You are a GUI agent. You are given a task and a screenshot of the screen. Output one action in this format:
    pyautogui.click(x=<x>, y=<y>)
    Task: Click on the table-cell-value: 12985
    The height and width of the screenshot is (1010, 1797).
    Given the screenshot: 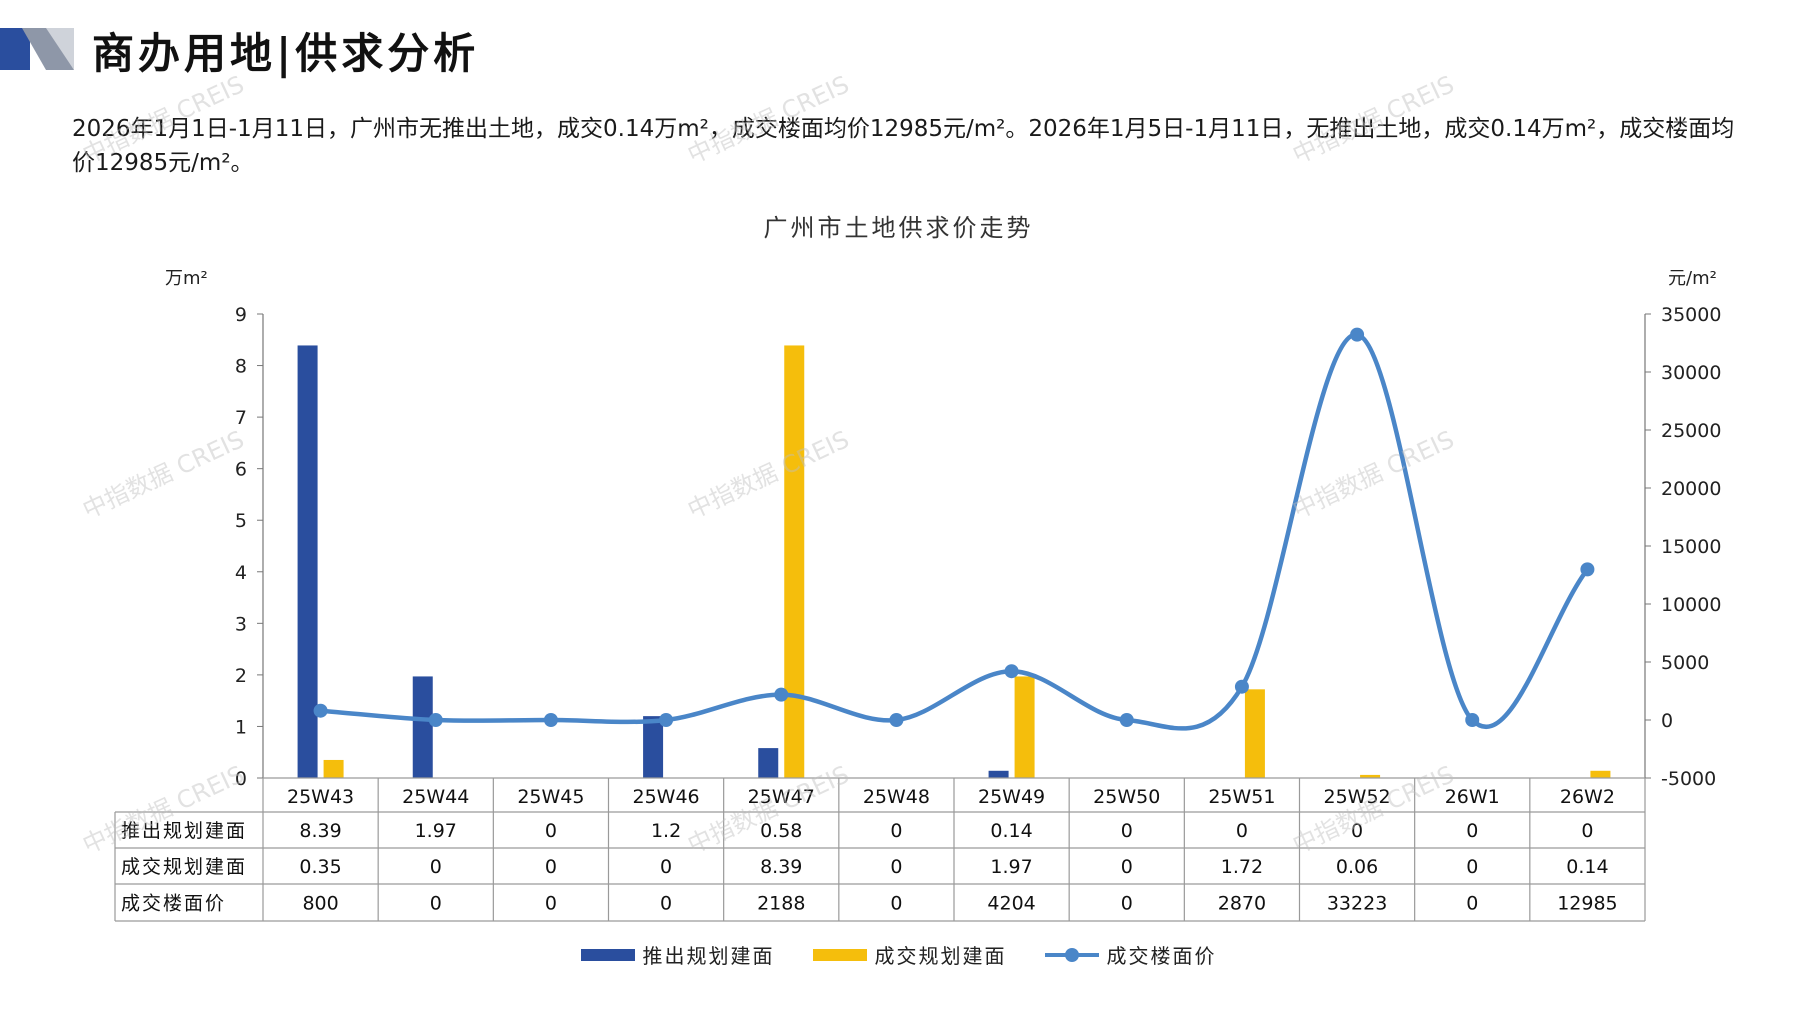 What is the action you would take?
    pyautogui.click(x=1587, y=904)
    